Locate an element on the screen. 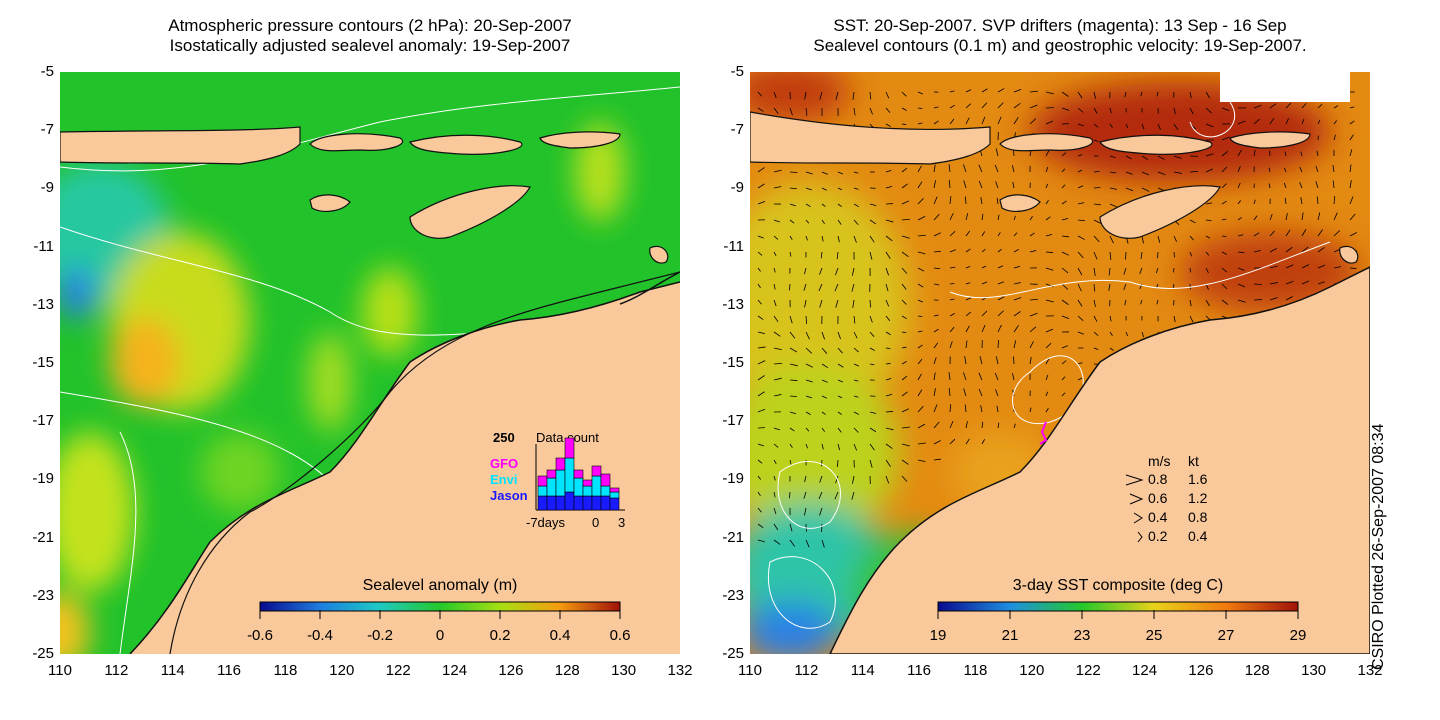 This screenshot has height=720, width=1440. longitude-tick: 116 is located at coordinates (919, 670).